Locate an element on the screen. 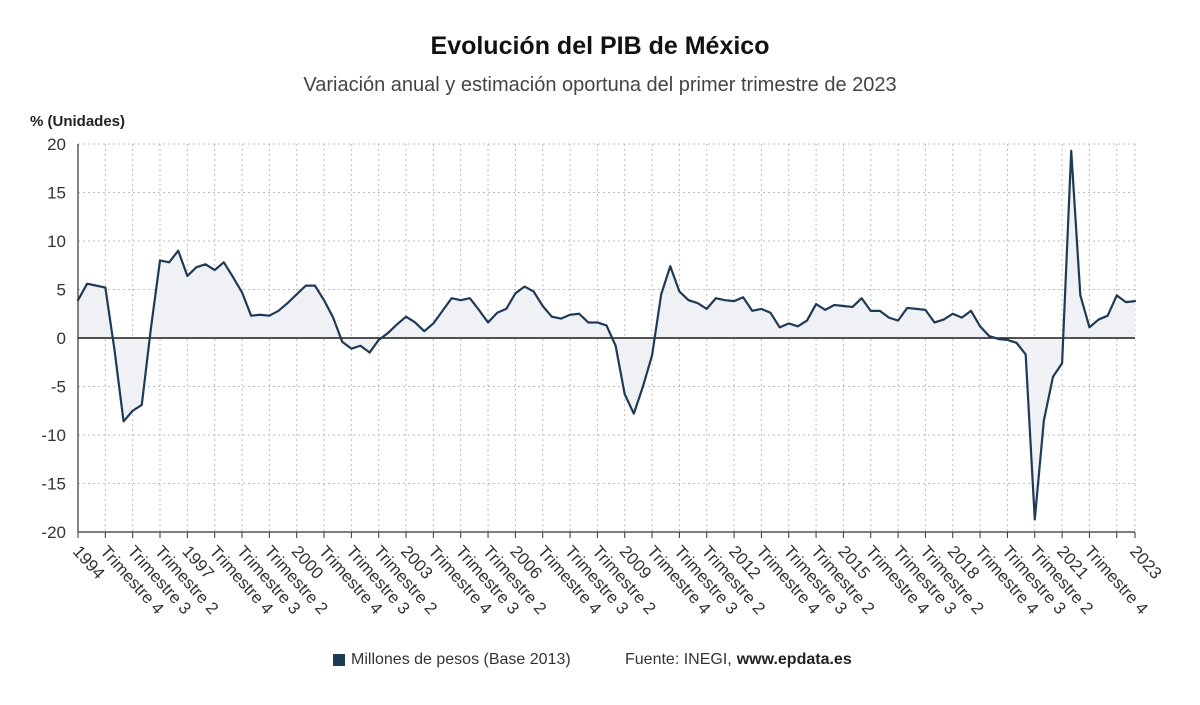  y-tick-label: 0 is located at coordinates (61, 338).